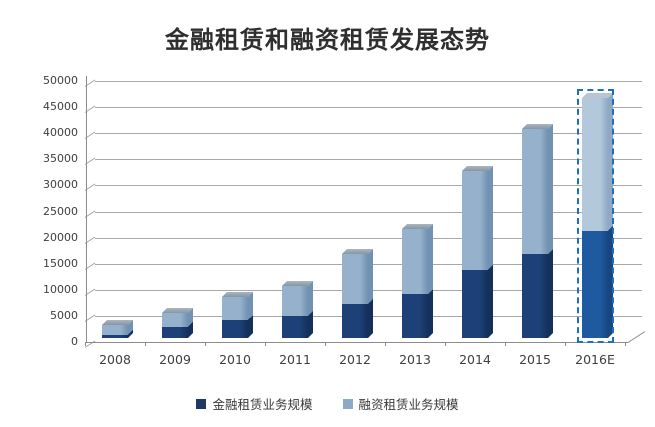 The image size is (655, 427). Describe the element at coordinates (235, 359) in the screenshot. I see `x-tick-label-2010: 2010` at that location.